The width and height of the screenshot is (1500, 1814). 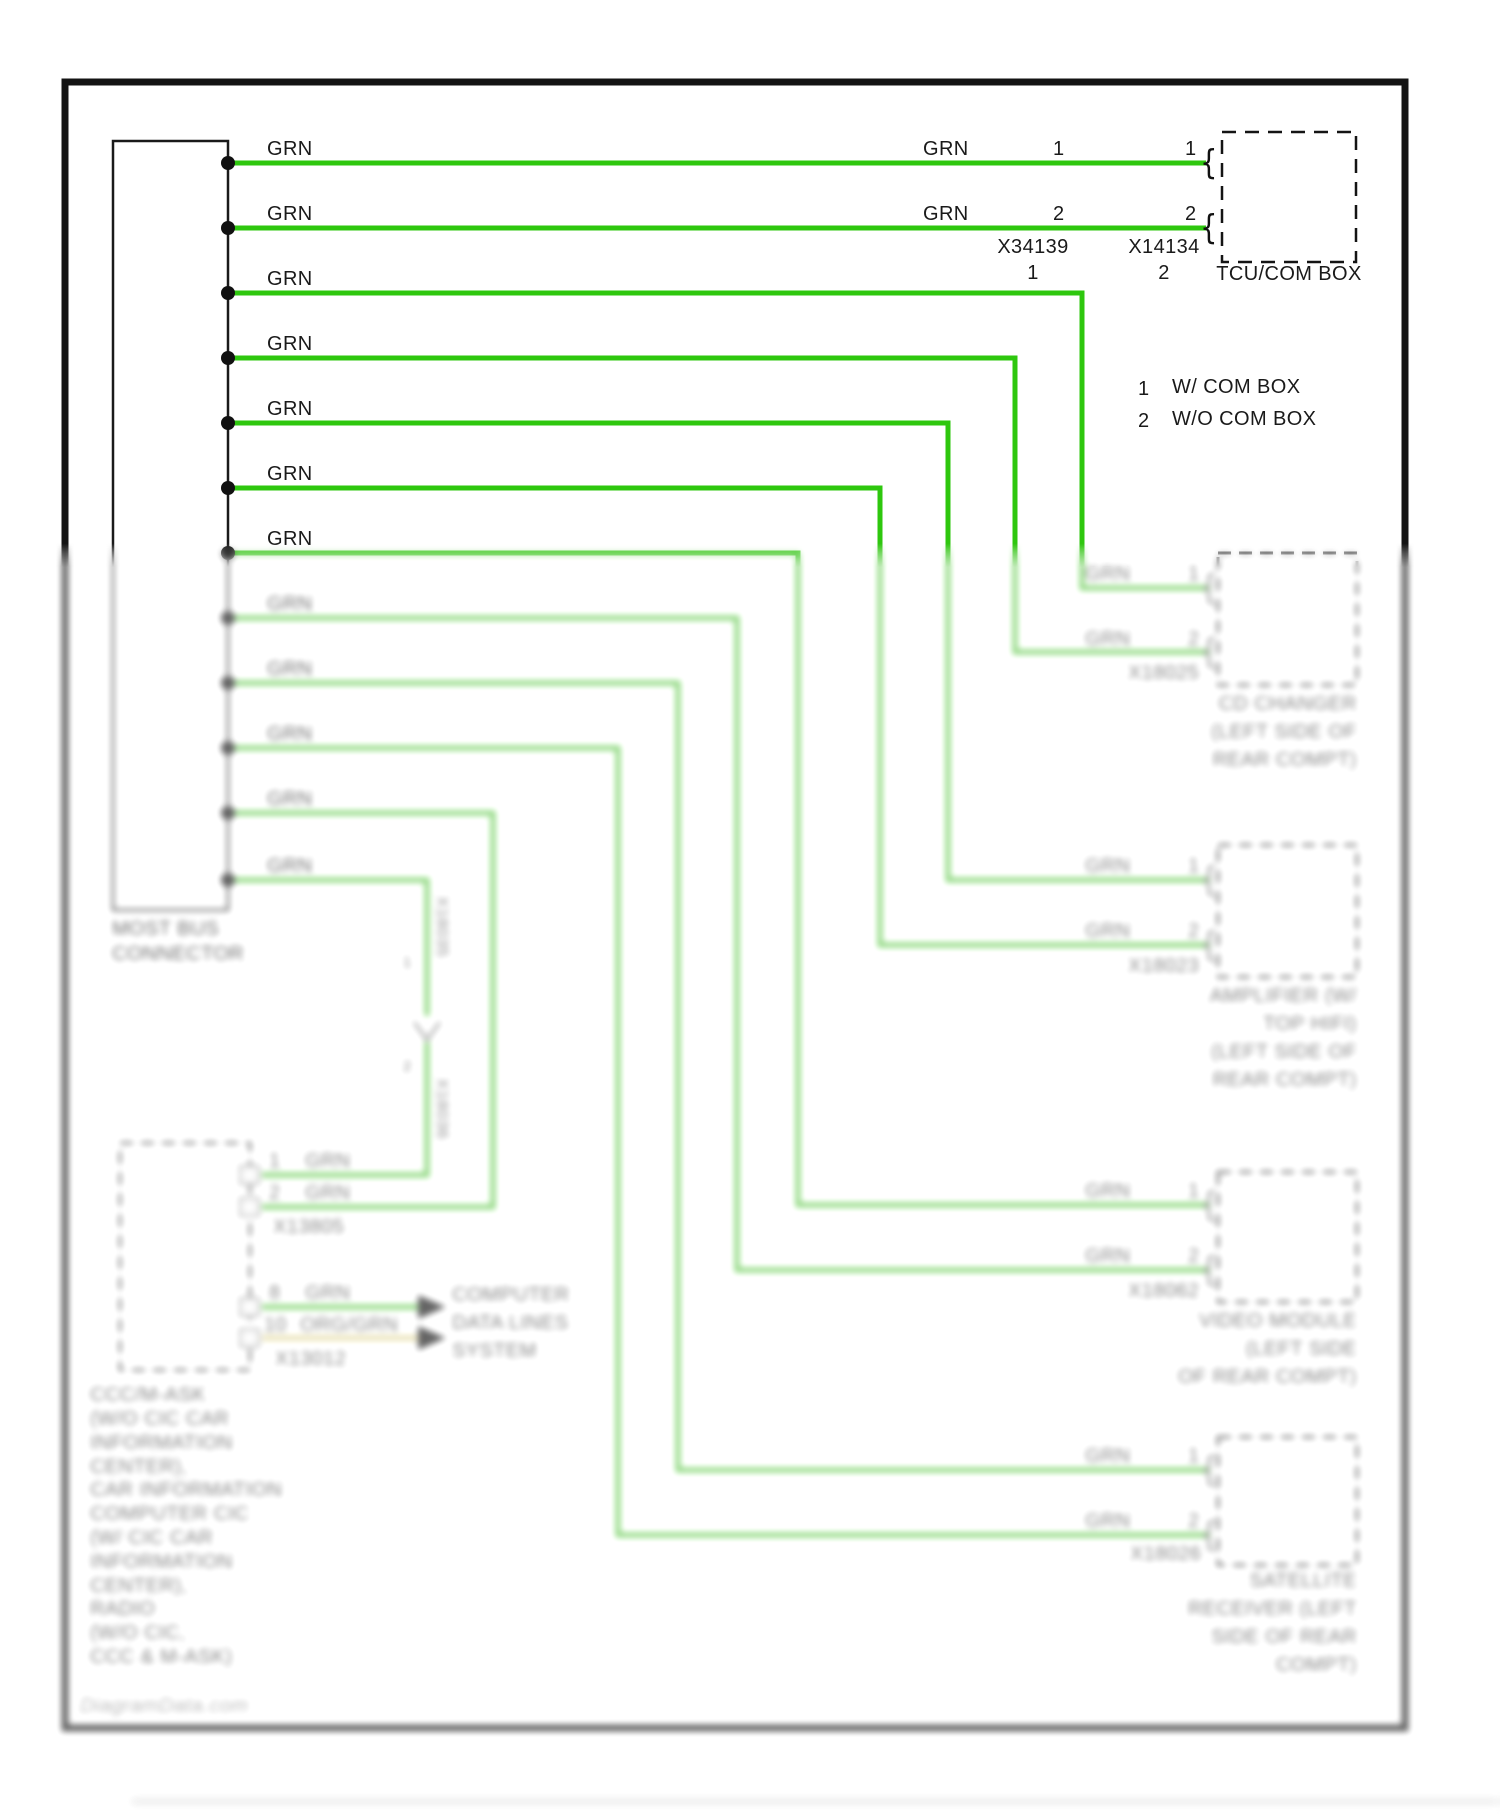 What do you see at coordinates (407, 962) in the screenshot?
I see `inline-connector-pin: 1` at bounding box center [407, 962].